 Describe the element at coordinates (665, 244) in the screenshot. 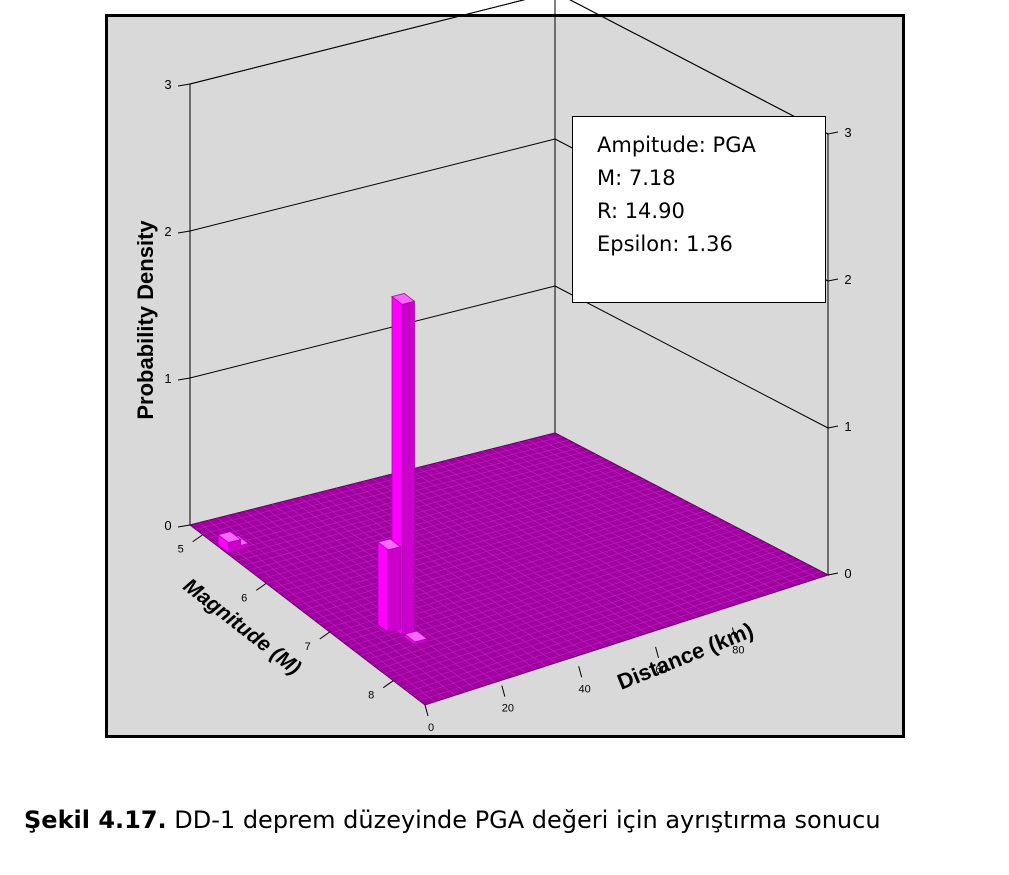

I see `annotation-epsilon: Epsilon: 1.36` at that location.